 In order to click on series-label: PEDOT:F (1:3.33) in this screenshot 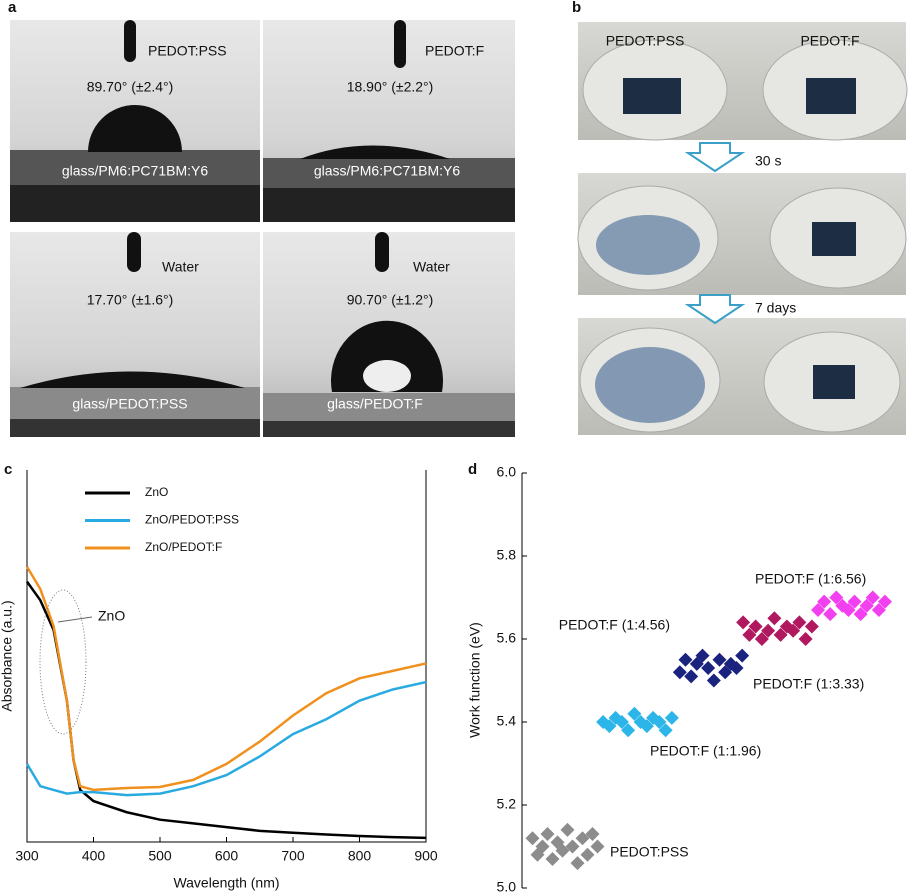, I will do `click(808, 684)`.